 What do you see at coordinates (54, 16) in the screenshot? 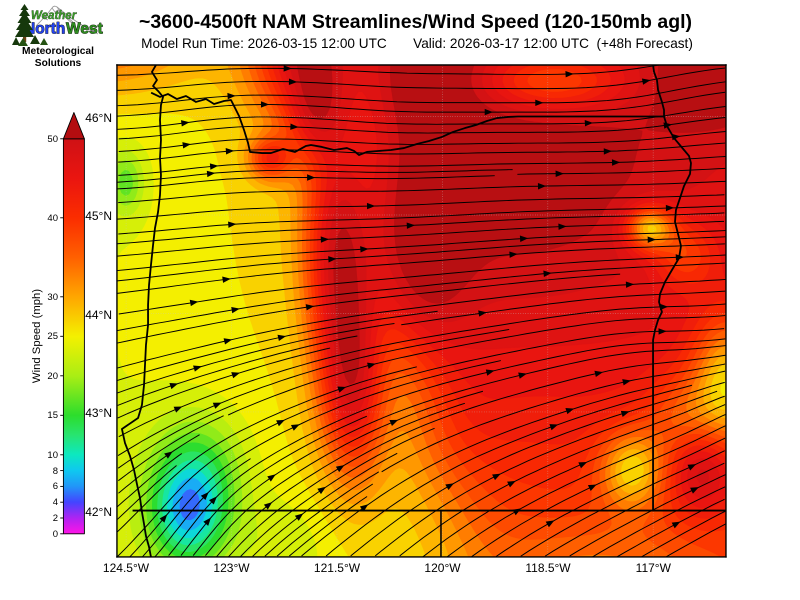
I see `svg-text: Weather` at bounding box center [54, 16].